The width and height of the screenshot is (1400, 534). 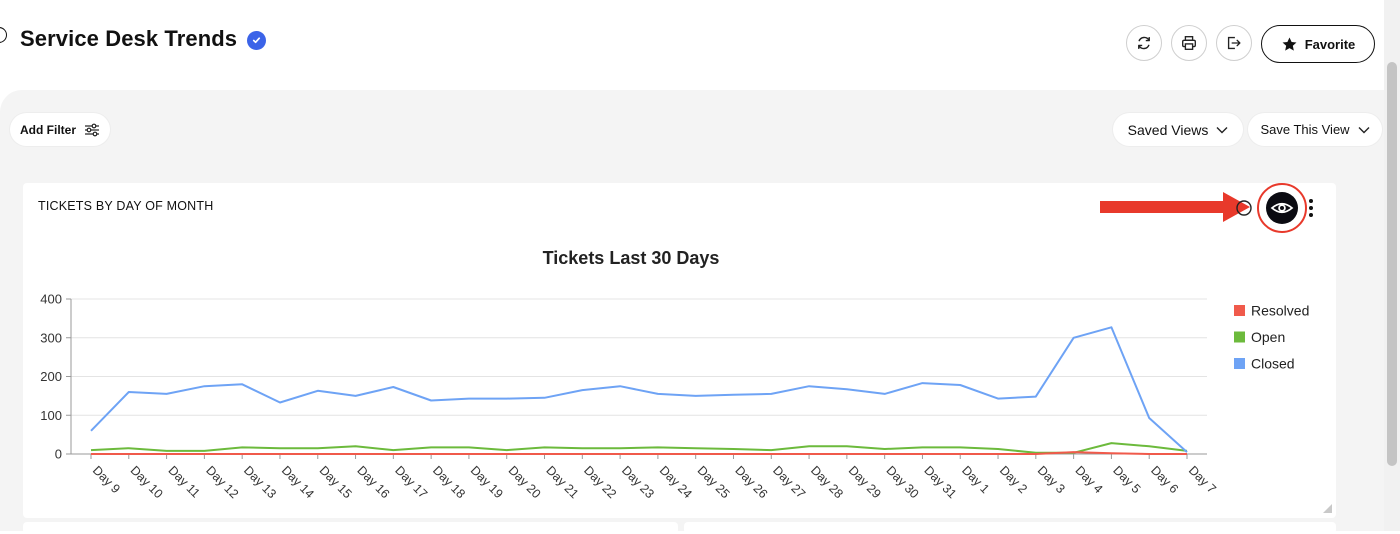 I want to click on series-line-open, so click(x=639, y=448).